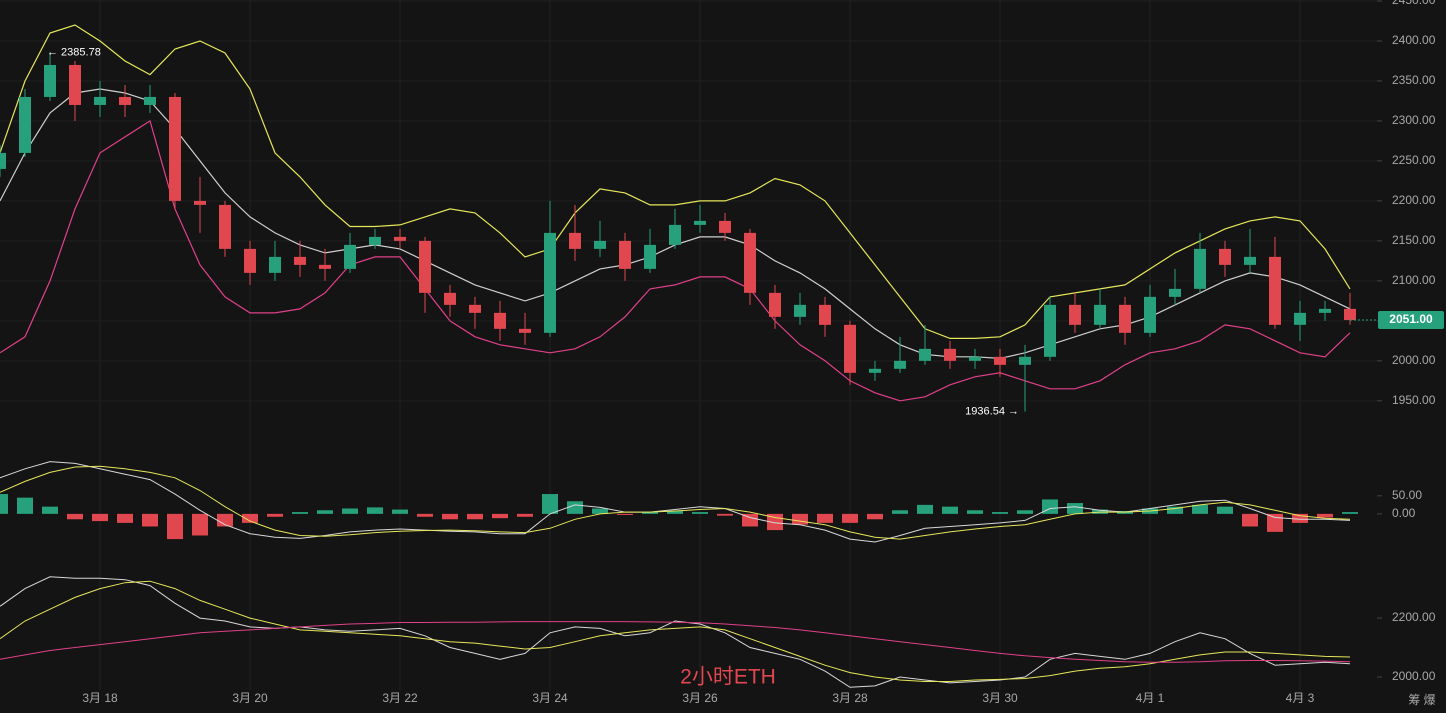 The height and width of the screenshot is (713, 1446). Describe the element at coordinates (1411, 320) in the screenshot. I see `last-price-tag` at that location.